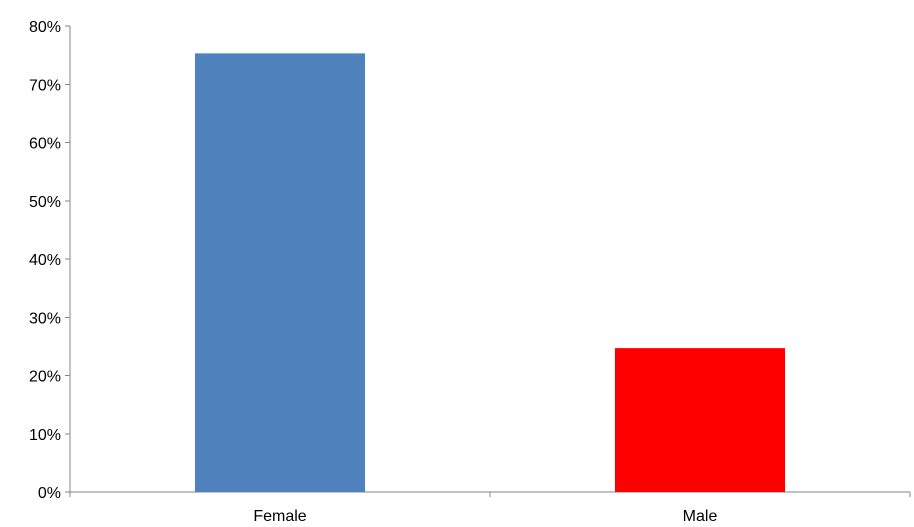  Describe the element at coordinates (45, 202) in the screenshot. I see `y-tick-label: 50%` at that location.